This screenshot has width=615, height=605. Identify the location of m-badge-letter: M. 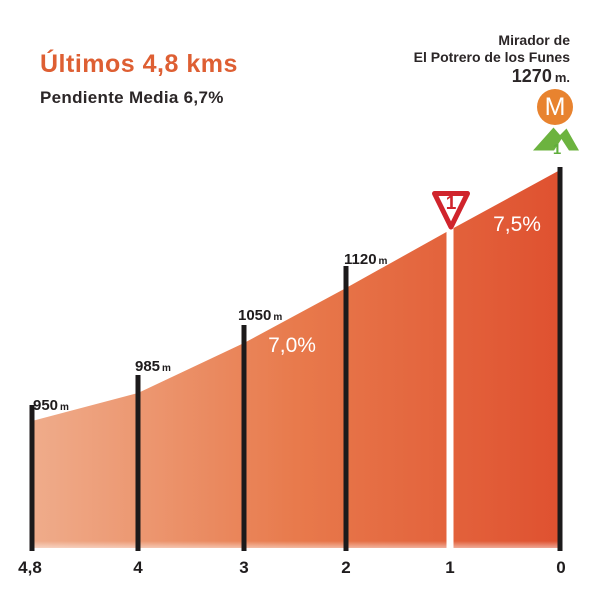
(555, 106).